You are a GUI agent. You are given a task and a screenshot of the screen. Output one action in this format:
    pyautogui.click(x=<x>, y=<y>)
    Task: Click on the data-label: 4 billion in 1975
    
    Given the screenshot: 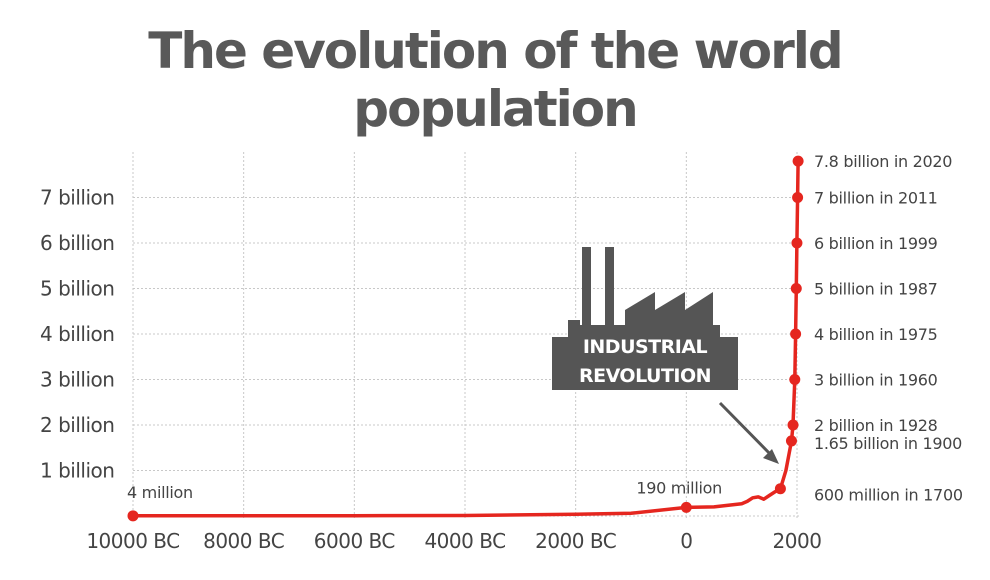 What is the action you would take?
    pyautogui.click(x=876, y=334)
    